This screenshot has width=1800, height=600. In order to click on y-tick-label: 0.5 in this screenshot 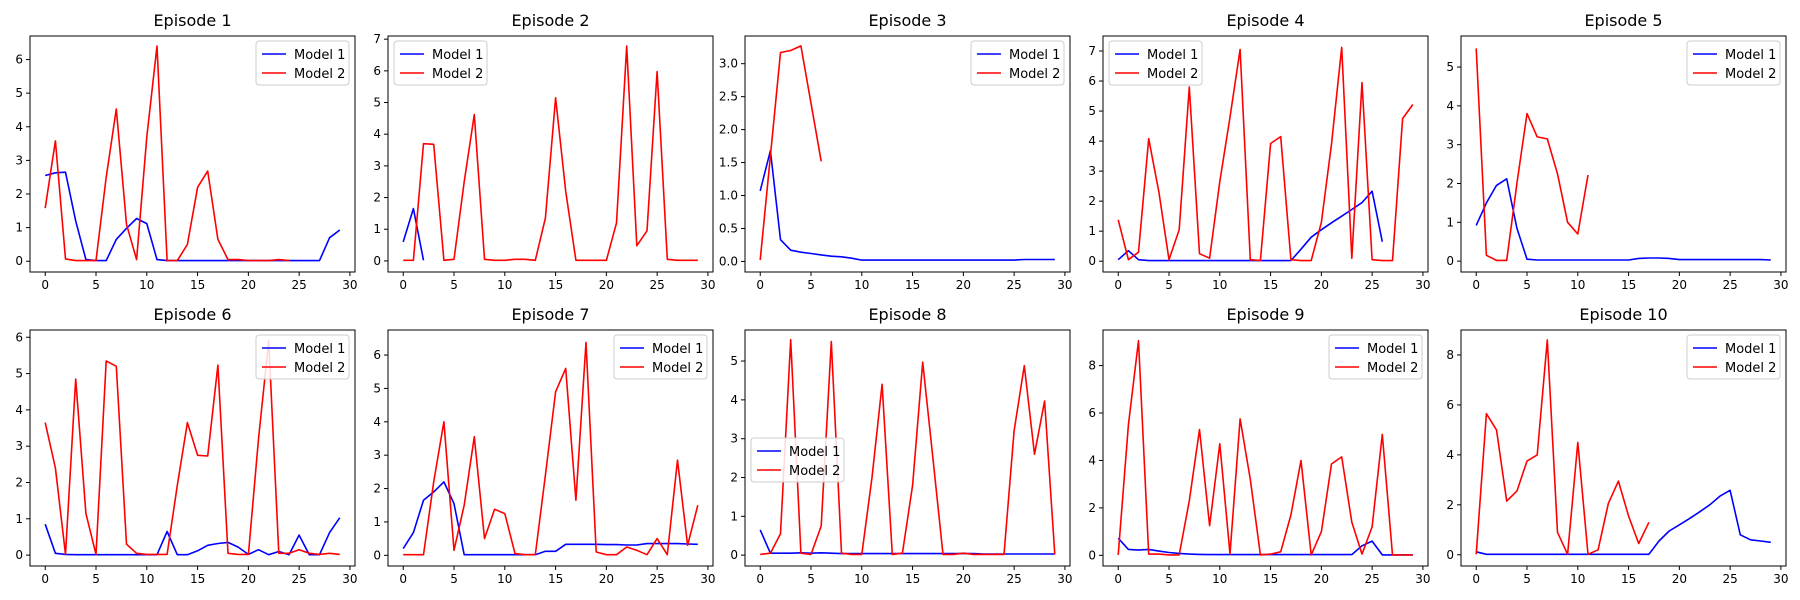, I will do `click(728, 228)`.